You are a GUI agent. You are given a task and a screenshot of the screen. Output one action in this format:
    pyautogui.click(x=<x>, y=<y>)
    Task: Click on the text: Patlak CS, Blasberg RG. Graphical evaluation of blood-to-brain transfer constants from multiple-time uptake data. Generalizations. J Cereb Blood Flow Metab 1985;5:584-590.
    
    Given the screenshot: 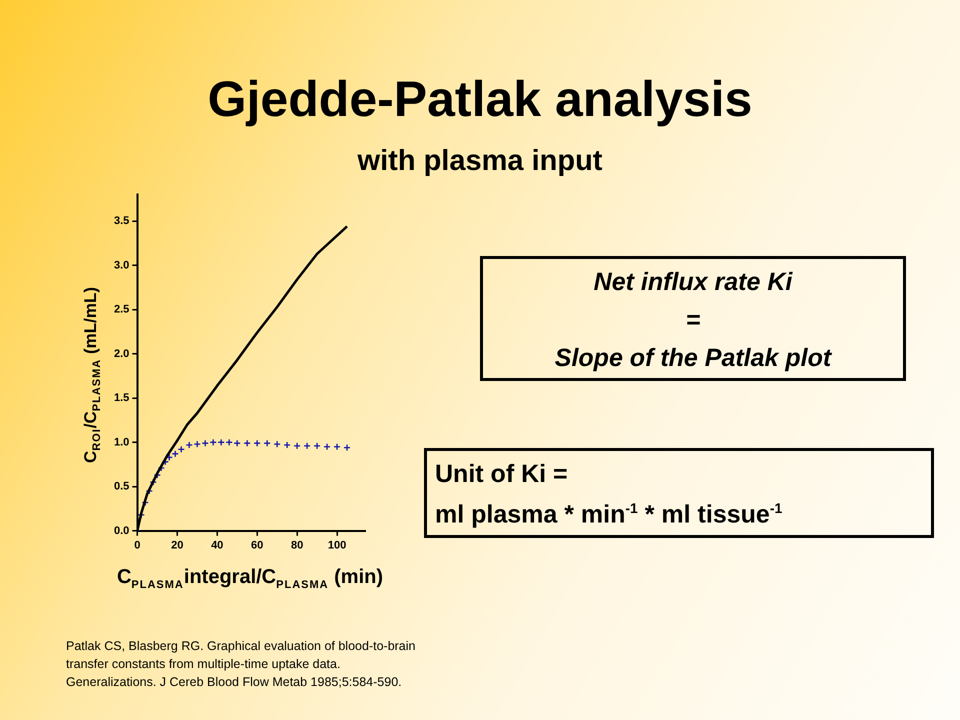 What is the action you would take?
    pyautogui.click(x=241, y=664)
    